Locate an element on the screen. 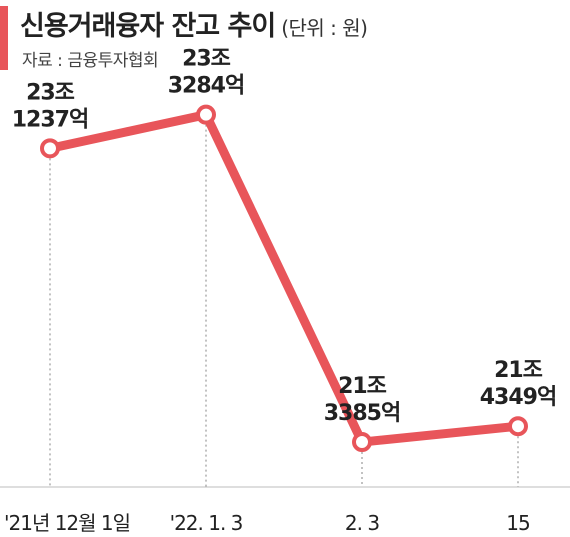 This screenshot has height=537, width=570. data-label-2-1: 21조 is located at coordinates (362, 386).